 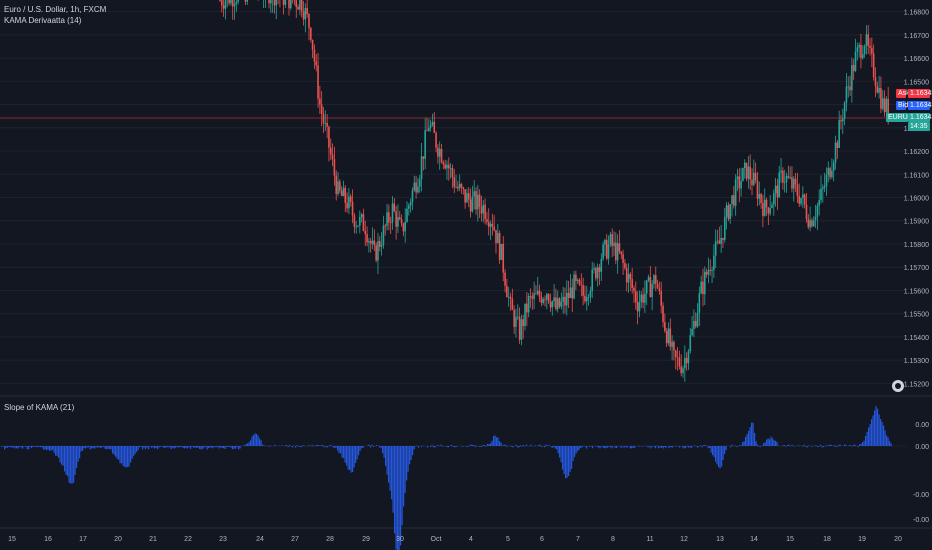 I want to click on clock-icon, so click(x=898, y=386).